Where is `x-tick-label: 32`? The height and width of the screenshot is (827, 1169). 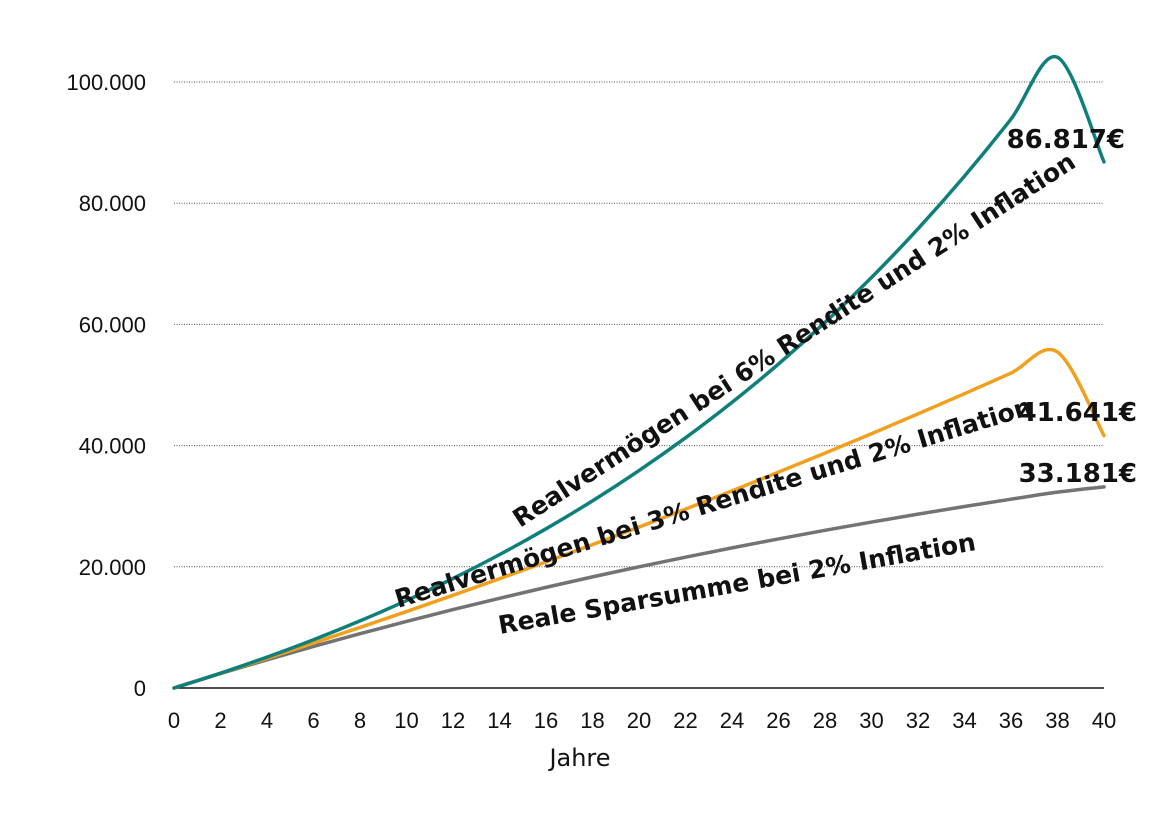 x-tick-label: 32 is located at coordinates (918, 720).